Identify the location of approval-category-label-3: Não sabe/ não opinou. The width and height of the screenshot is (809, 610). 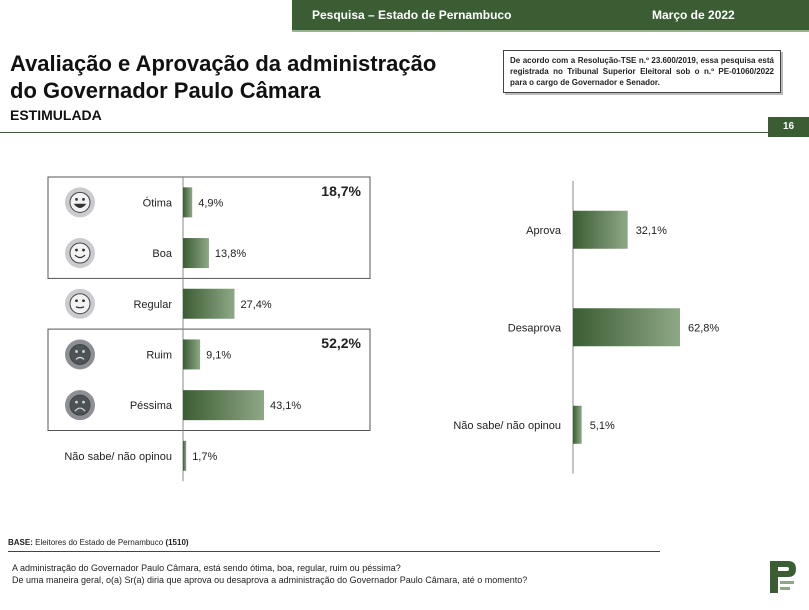
(507, 426).